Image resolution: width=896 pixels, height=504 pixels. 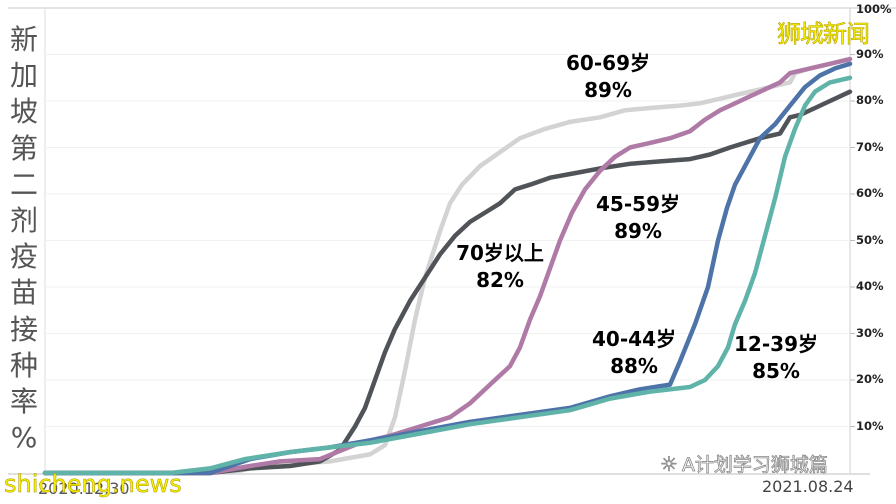 I want to click on annotation-60-69: 60-69岁 89%, so click(x=608, y=77).